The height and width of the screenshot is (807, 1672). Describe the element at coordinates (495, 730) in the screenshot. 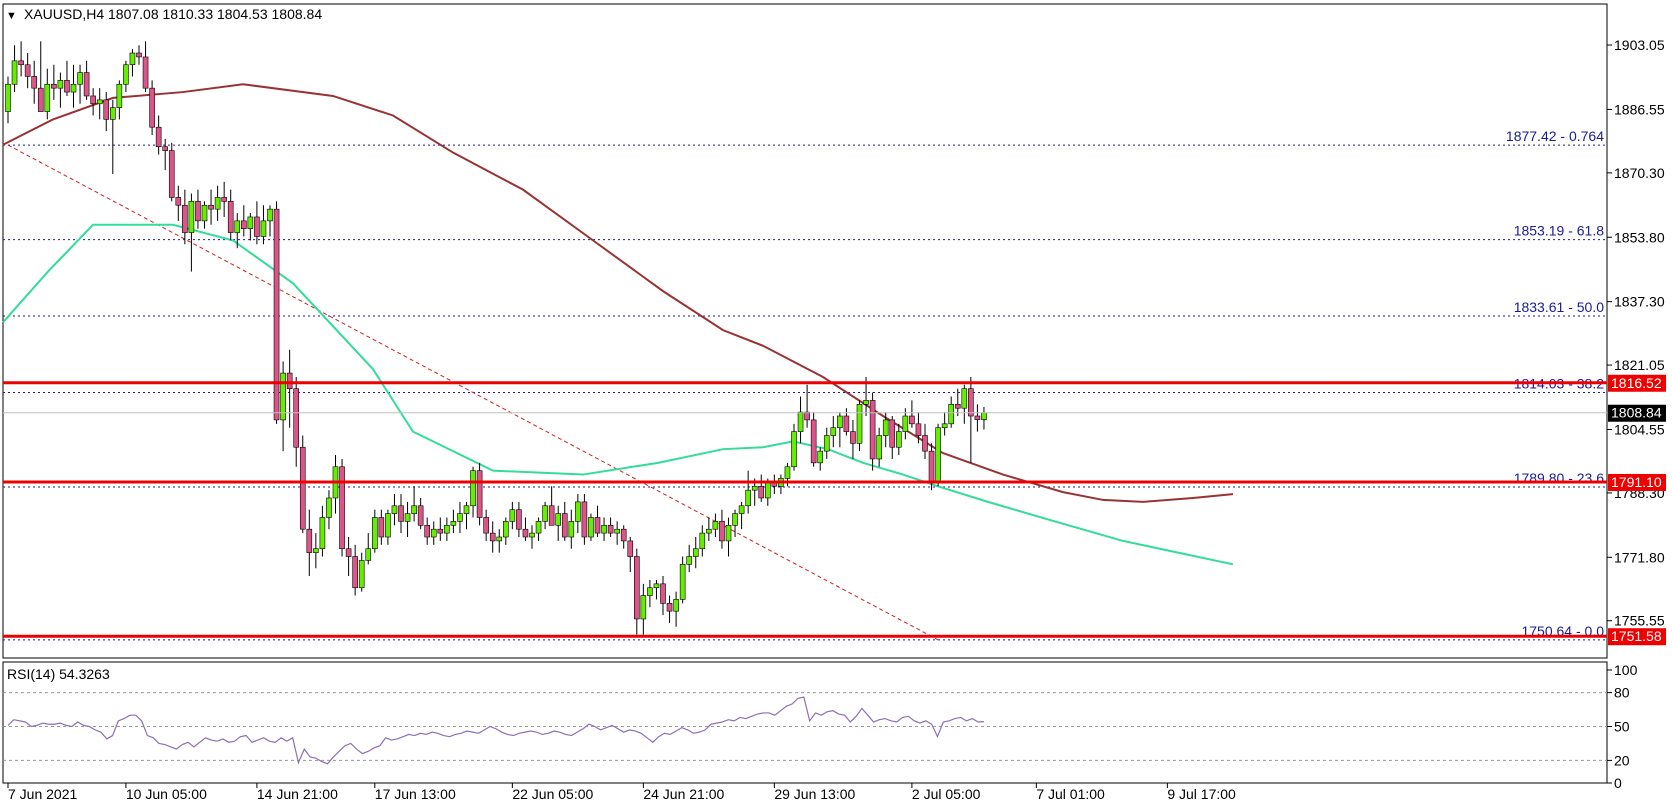

I see `rsi-line` at that location.